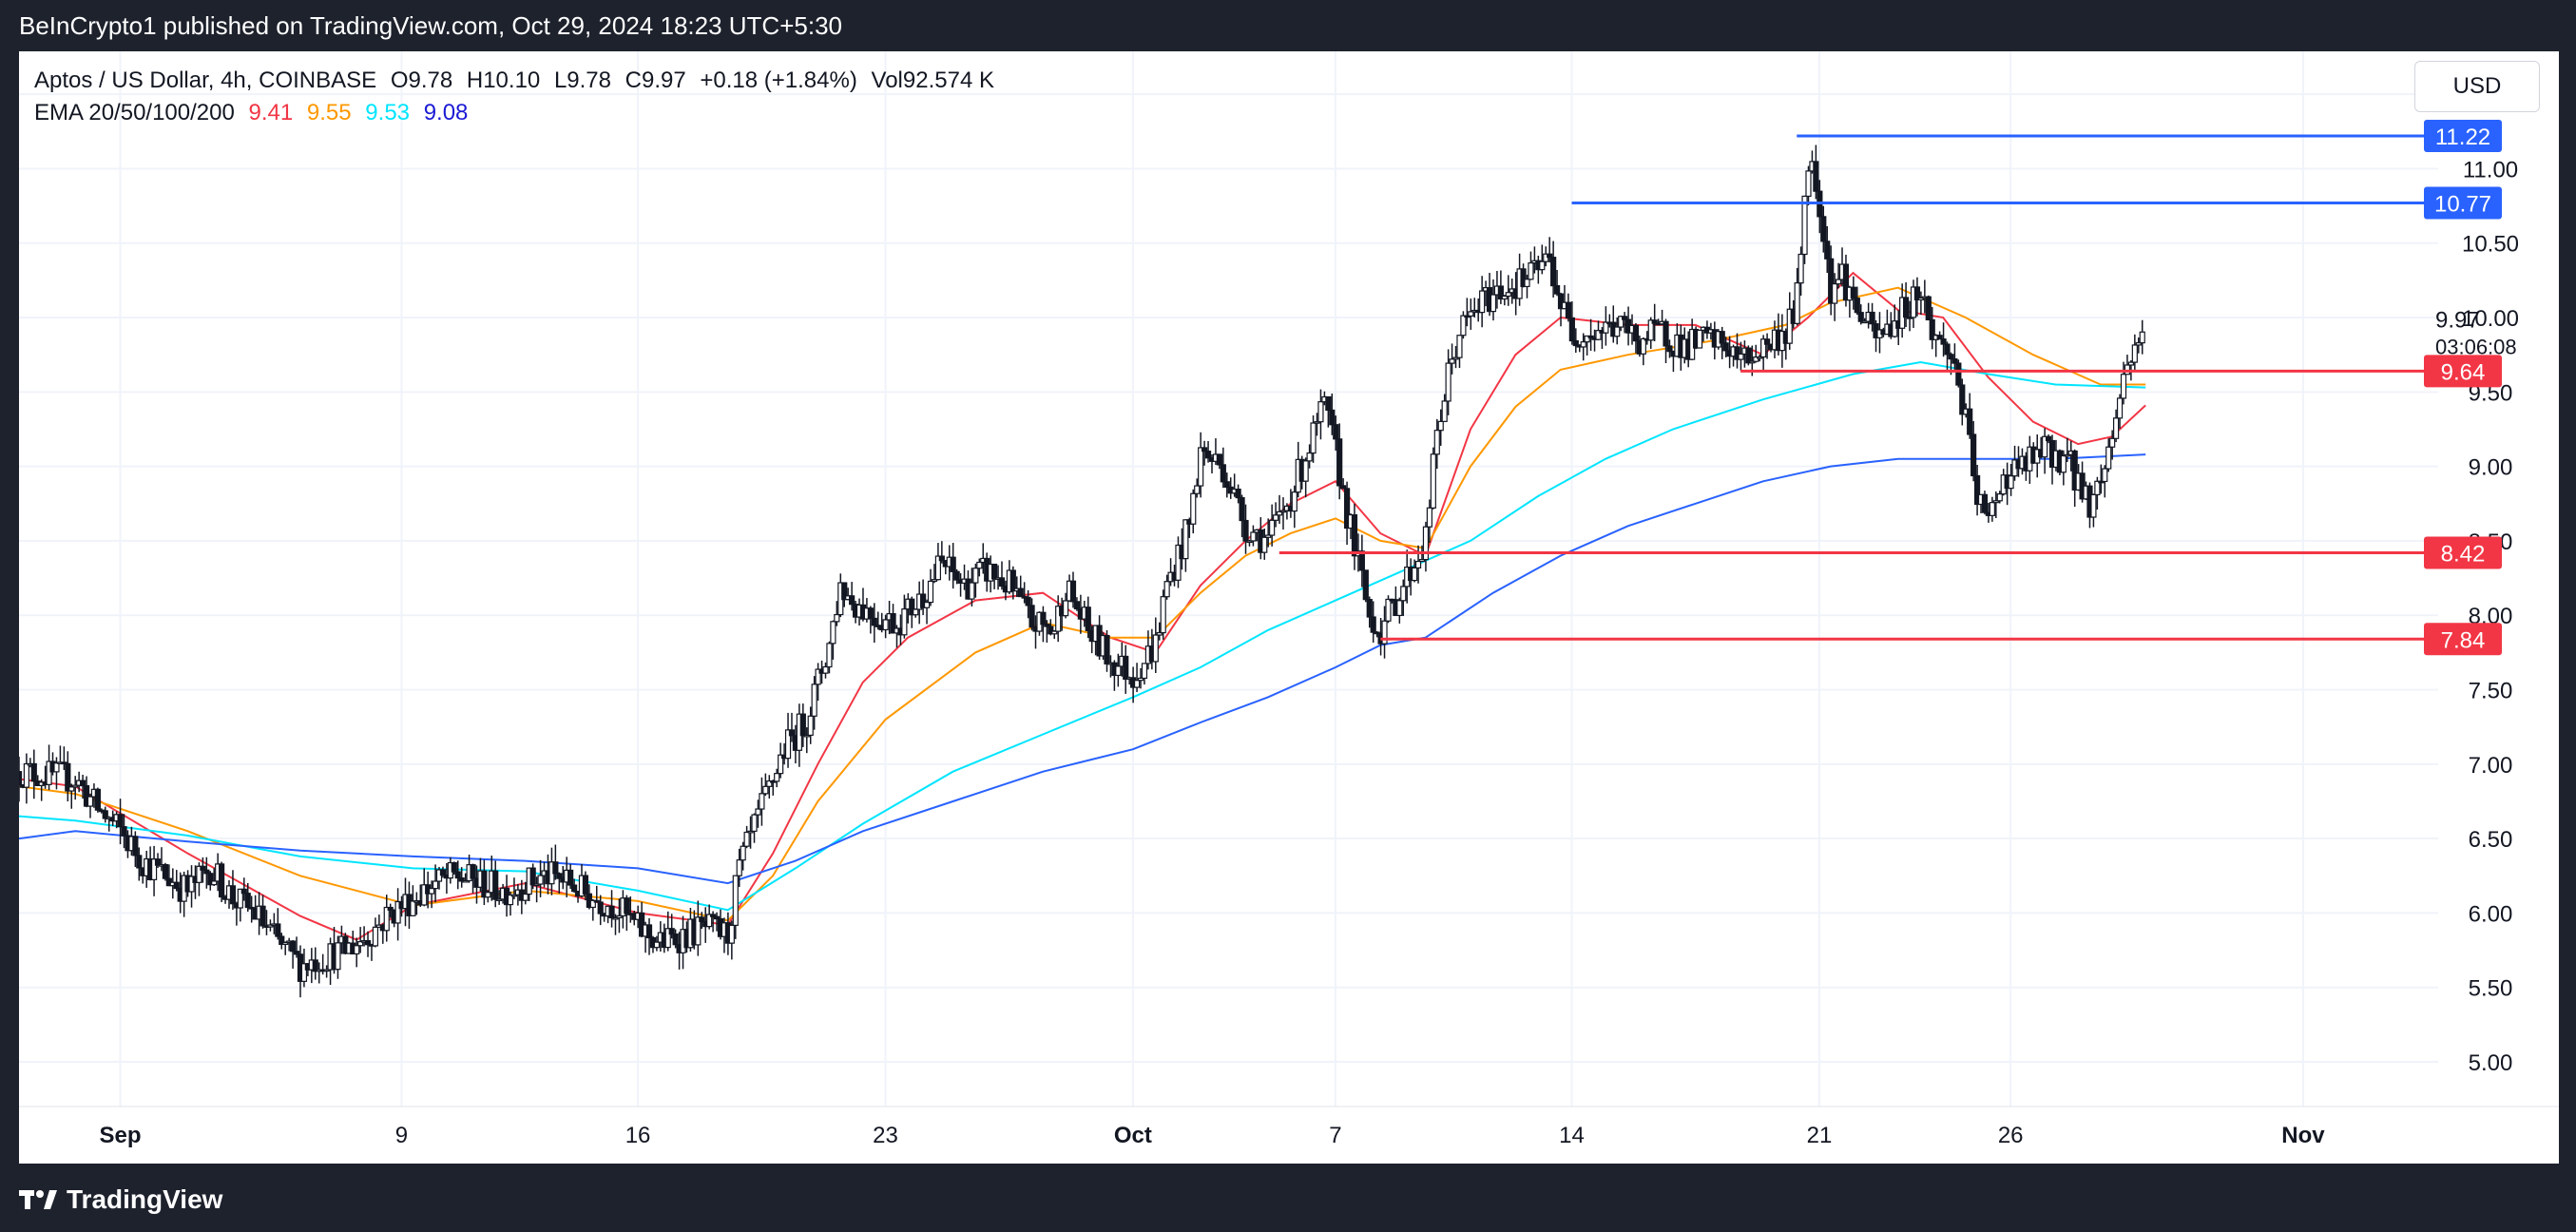 The image size is (2576, 1232). What do you see at coordinates (205, 80) in the screenshot?
I see `symbol-title: Aptos / US Dollar, 4h, COINBASE` at bounding box center [205, 80].